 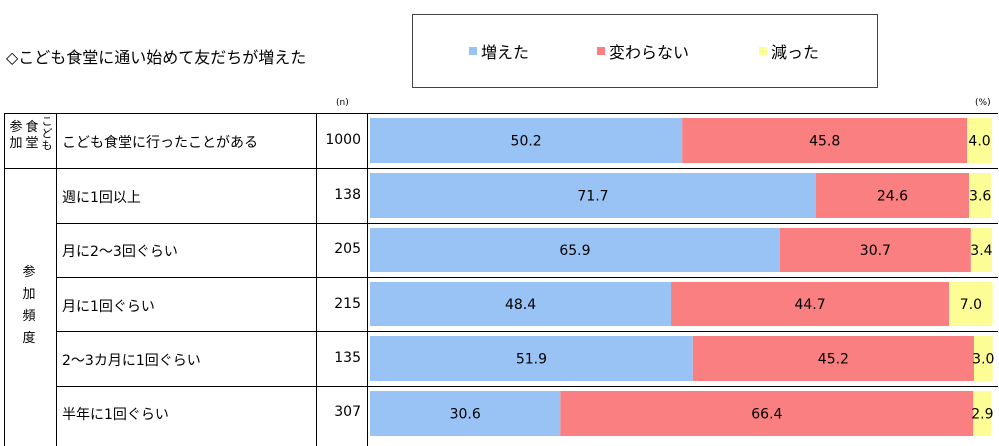 I want to click on bar-value-label: 30.7, so click(x=875, y=251).